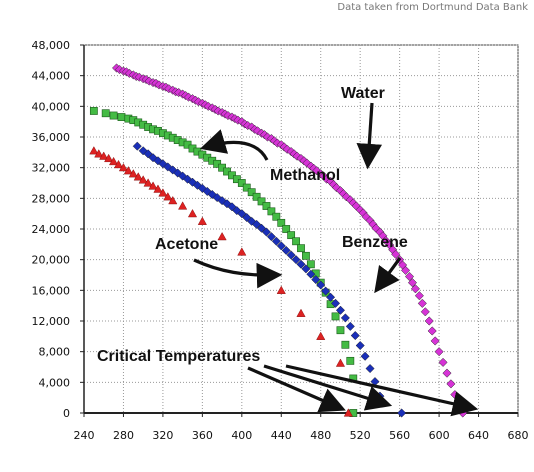 Image resolution: width=534 pixels, height=472 pixels. Describe the element at coordinates (162, 435) in the screenshot. I see `x-tick-label: 320` at that location.